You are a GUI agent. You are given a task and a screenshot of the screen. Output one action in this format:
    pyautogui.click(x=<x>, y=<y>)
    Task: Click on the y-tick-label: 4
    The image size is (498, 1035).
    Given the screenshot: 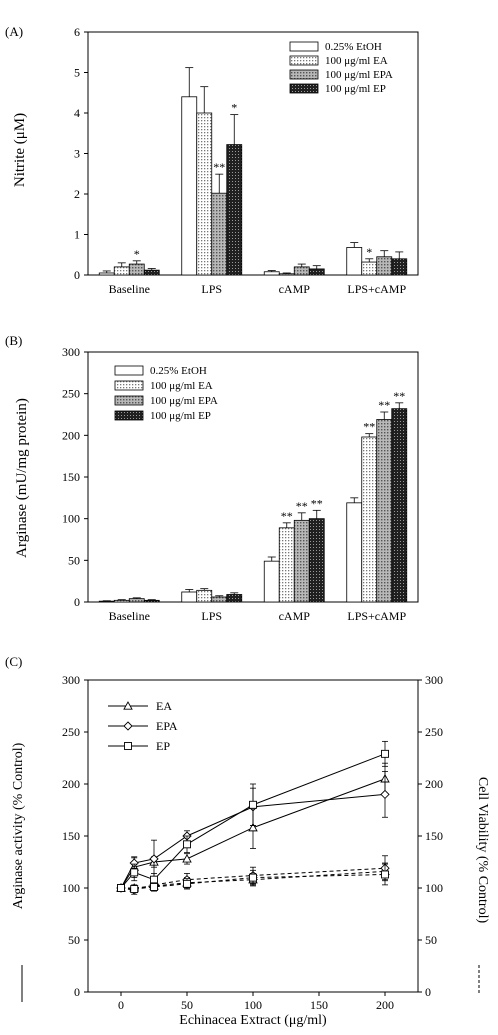 What is the action you would take?
    pyautogui.click(x=77, y=113)
    